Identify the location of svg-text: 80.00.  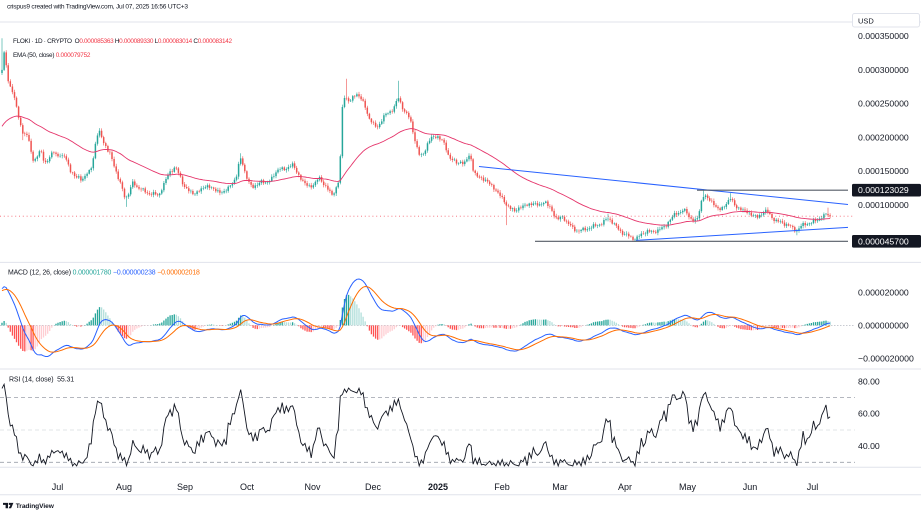
(869, 381).